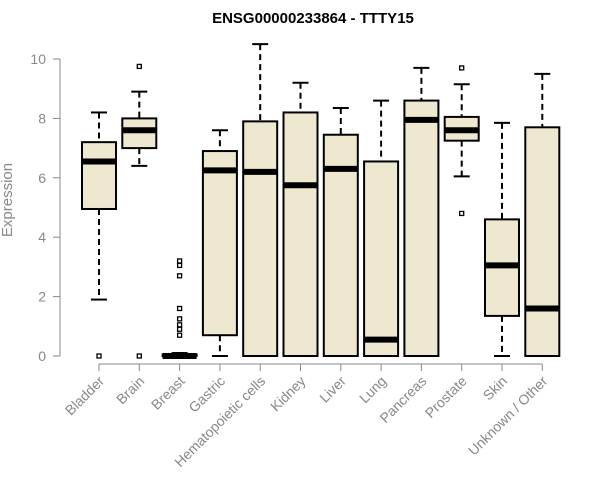 The width and height of the screenshot is (600, 500). Describe the element at coordinates (85, 396) in the screenshot. I see `x-tick-label: Bladder` at that location.